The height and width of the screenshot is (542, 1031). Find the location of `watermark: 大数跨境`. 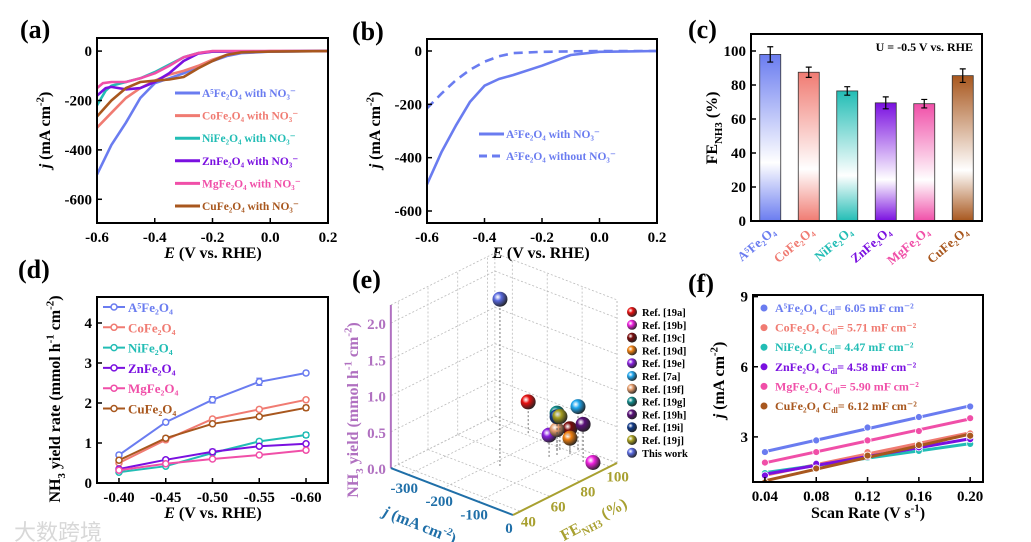

watermark: 大数跨境 is located at coordinates (58, 531).